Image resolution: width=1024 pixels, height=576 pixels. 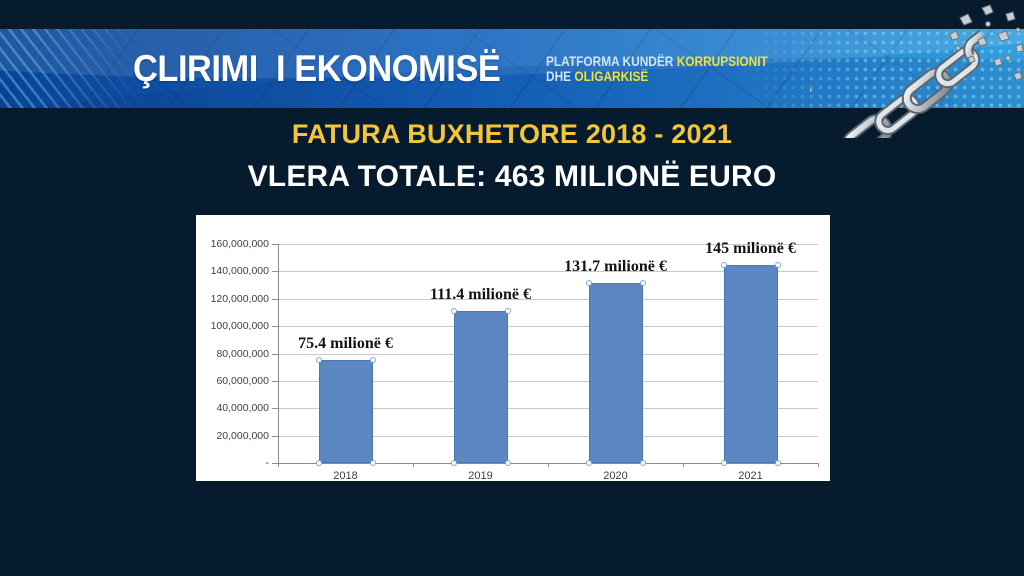 What do you see at coordinates (615, 476) in the screenshot?
I see `x-axis-tick-label: 2020` at bounding box center [615, 476].